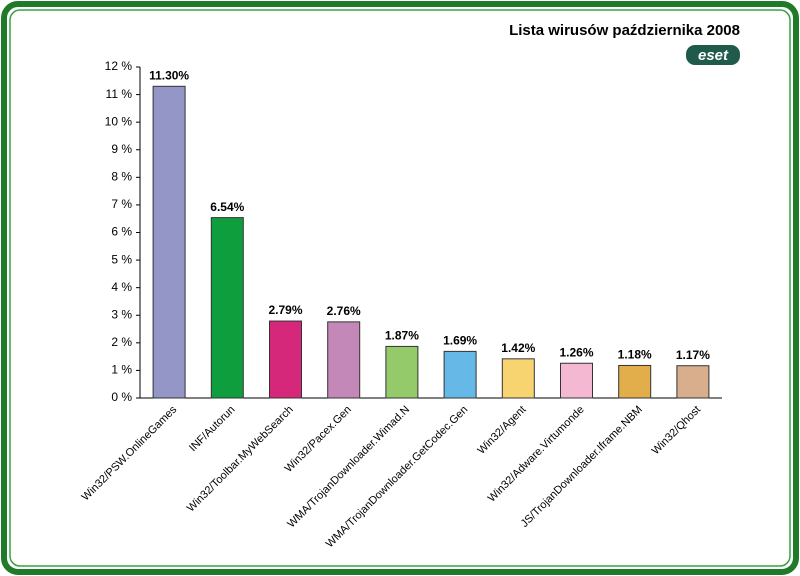  I want to click on value-label: 1.87%, so click(402, 336).